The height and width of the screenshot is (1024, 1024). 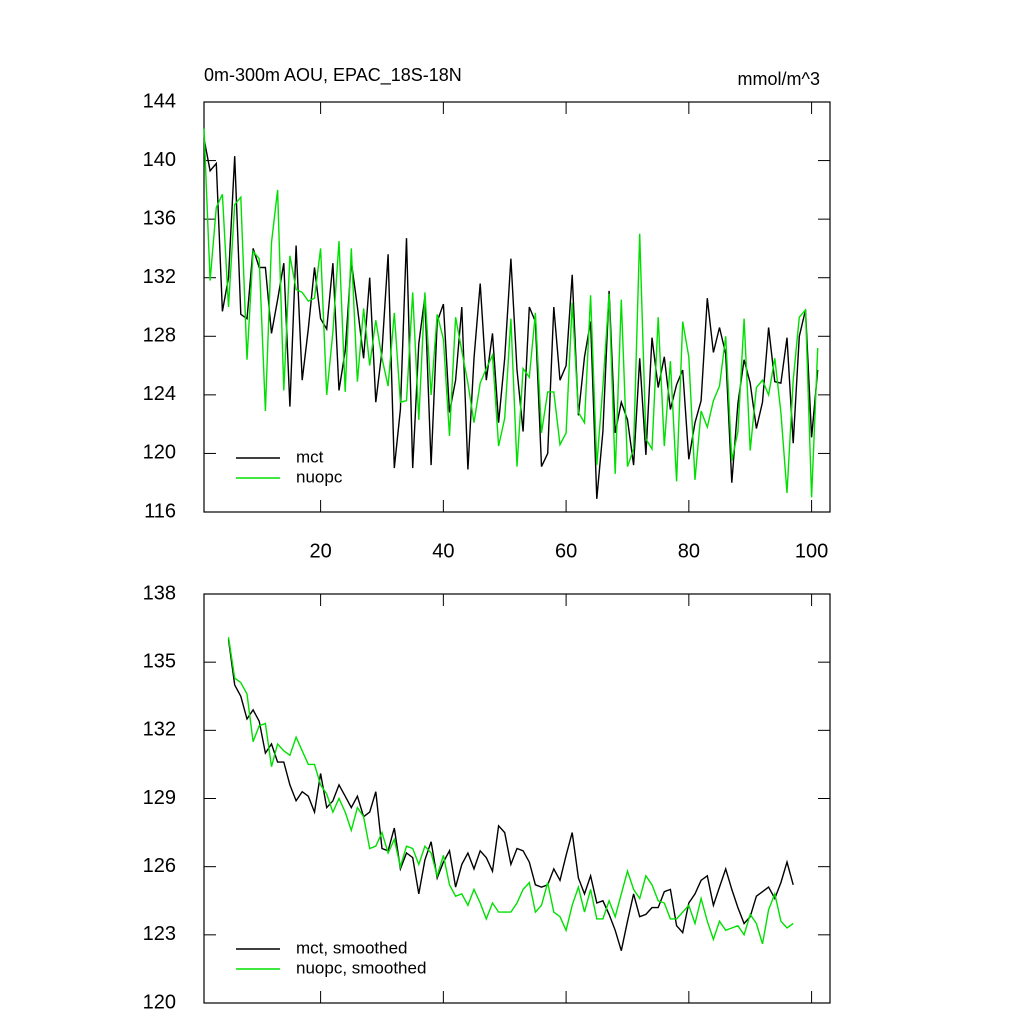 What do you see at coordinates (159, 934) in the screenshot?
I see `y-tick-label: 123` at bounding box center [159, 934].